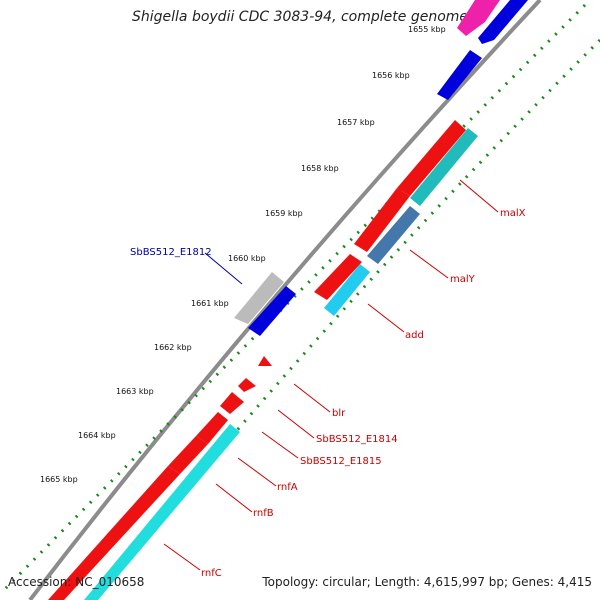 The image size is (600, 600). Describe the element at coordinates (393, 235) in the screenshot. I see `rna-track-maly` at that location.